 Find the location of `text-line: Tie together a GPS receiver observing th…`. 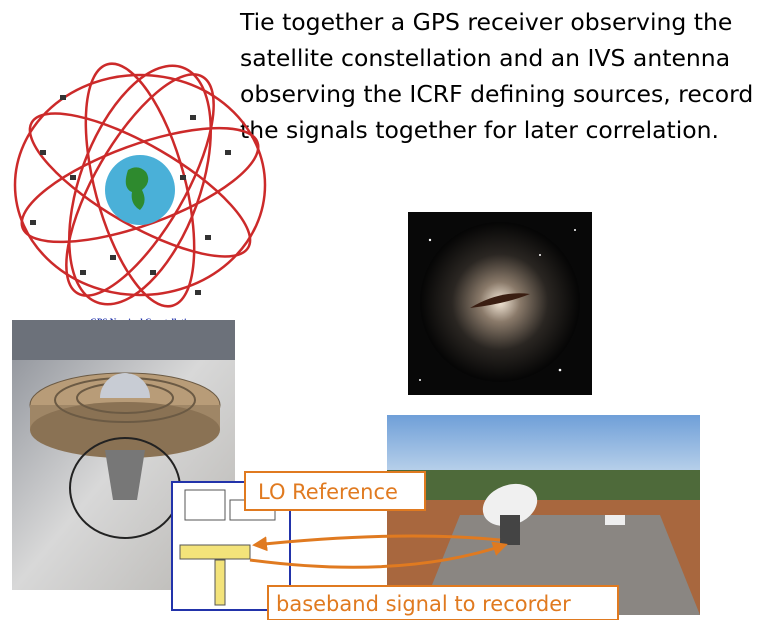

text-line: Tie together a GPS receiver observing th… is located at coordinates (485, 22).